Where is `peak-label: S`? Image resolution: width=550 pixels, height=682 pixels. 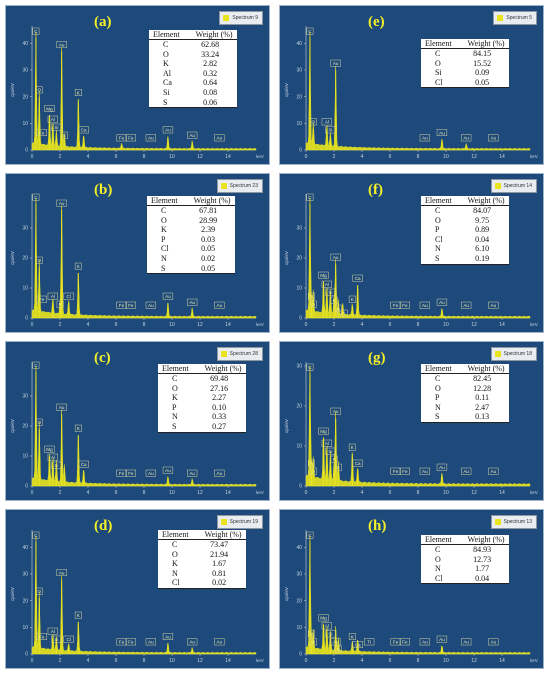 peak-label: S is located at coordinates (338, 649).